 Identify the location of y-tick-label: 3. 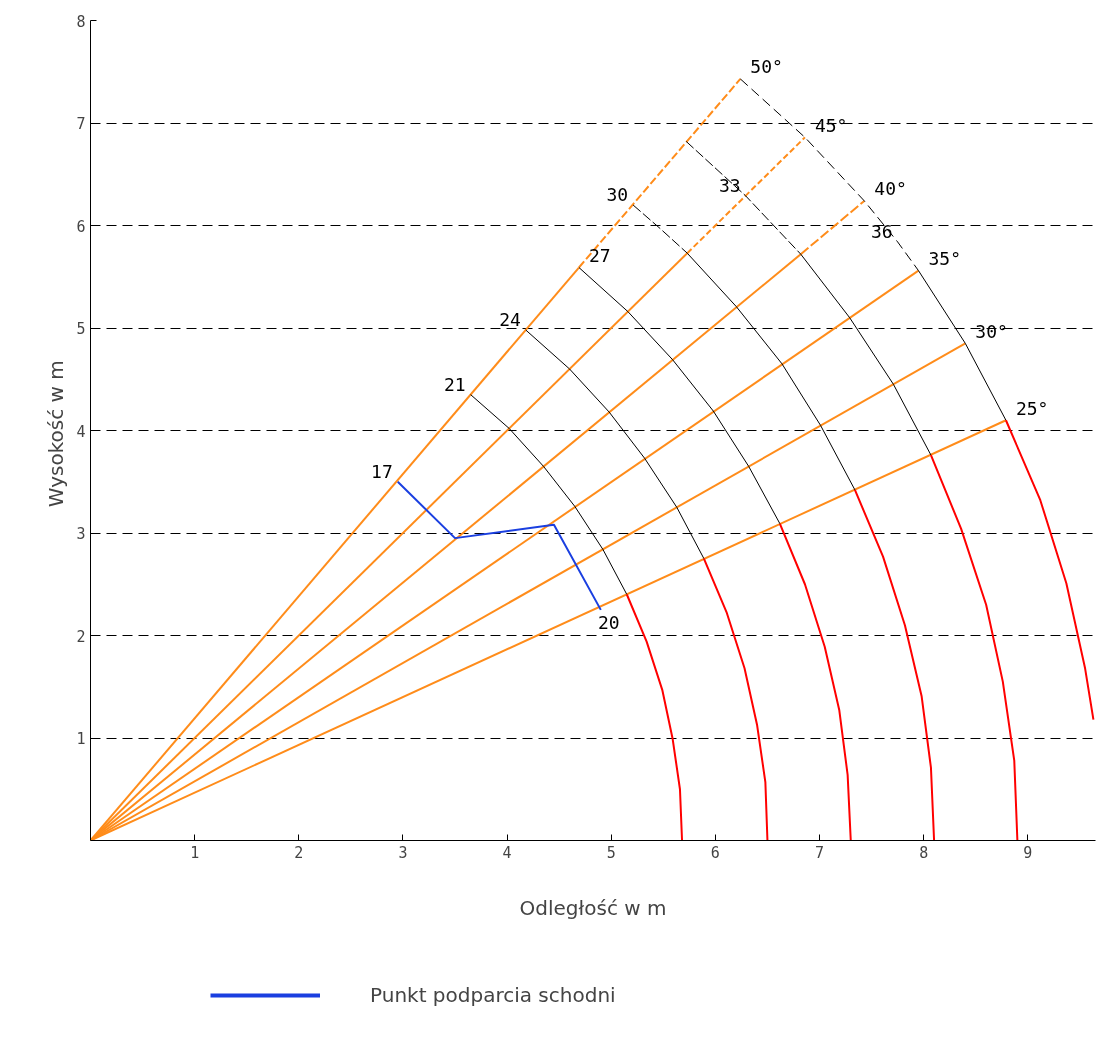
(81, 534).